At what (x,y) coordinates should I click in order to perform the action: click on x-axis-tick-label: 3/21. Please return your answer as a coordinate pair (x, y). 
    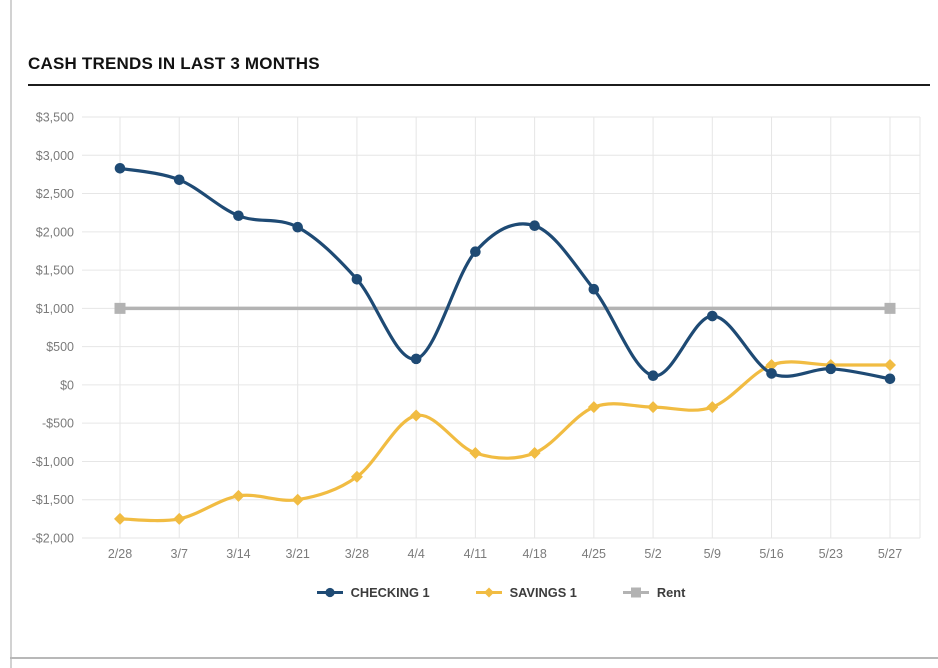
    Looking at the image, I should click on (298, 554).